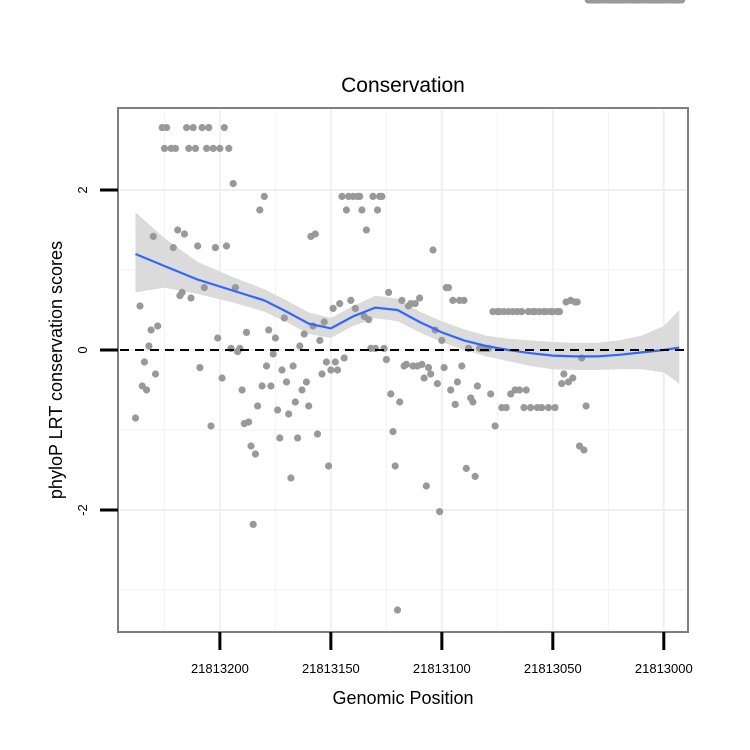  What do you see at coordinates (56, 370) in the screenshot?
I see `y-axis-title: phyloP LRT conservation scores` at bounding box center [56, 370].